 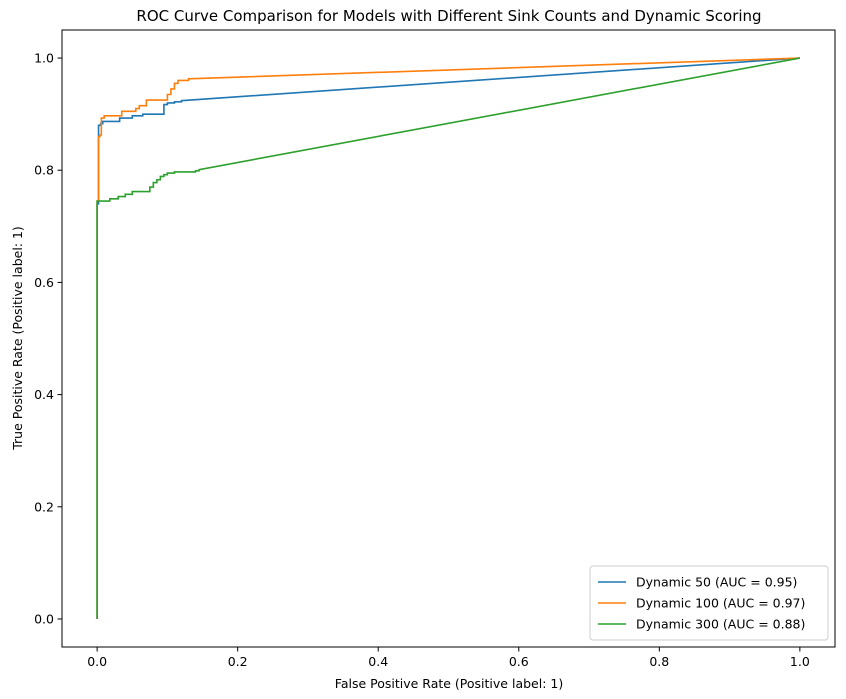 What do you see at coordinates (44, 58) in the screenshot?
I see `y-tick-label: 1.0` at bounding box center [44, 58].